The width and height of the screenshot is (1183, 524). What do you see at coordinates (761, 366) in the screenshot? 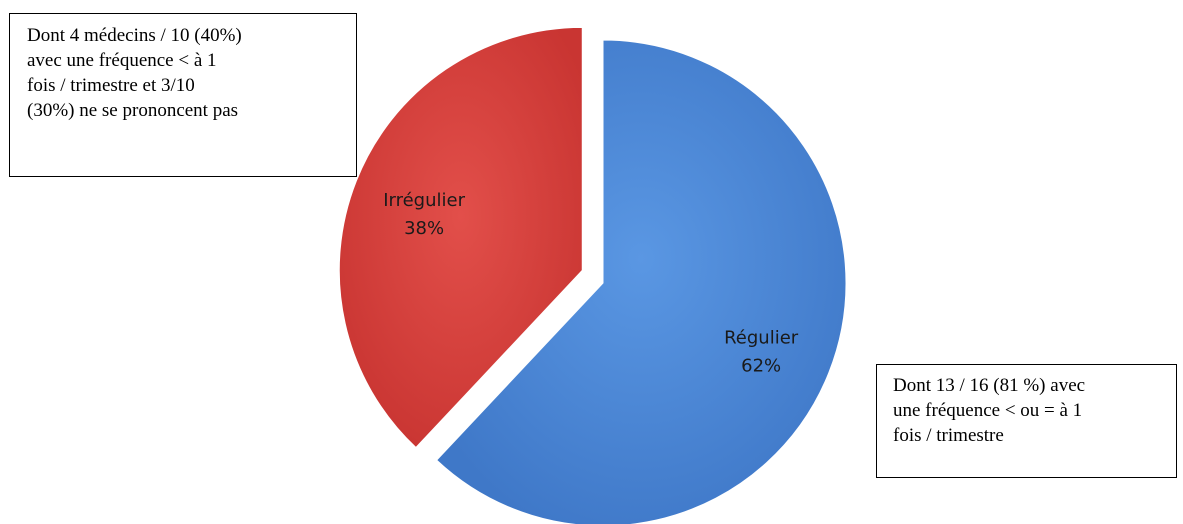
I see `slice-value-regulier: 62%` at bounding box center [761, 366].